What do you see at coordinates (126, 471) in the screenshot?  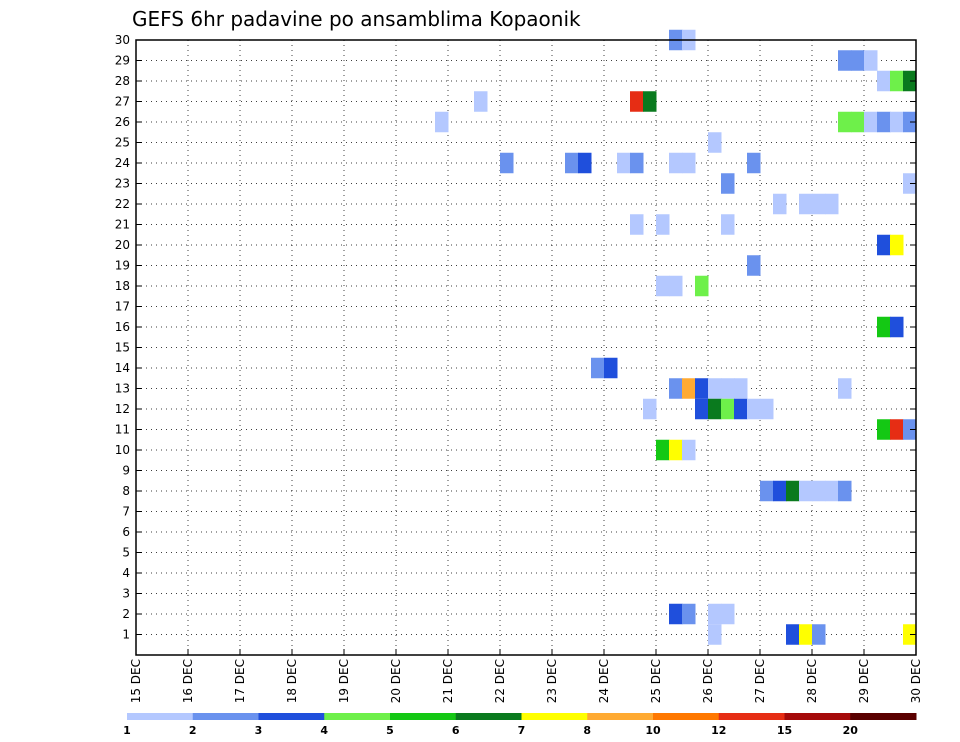 I see `y-tick-label: 9` at bounding box center [126, 471].